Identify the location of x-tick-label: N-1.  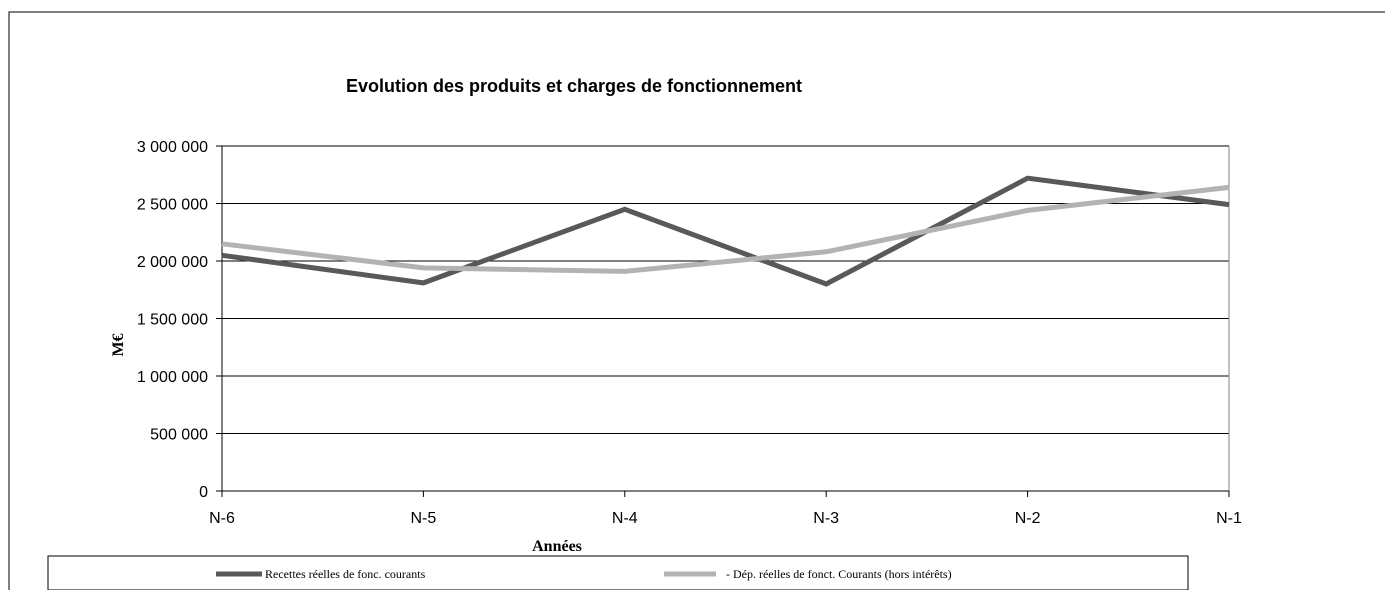
(1229, 518).